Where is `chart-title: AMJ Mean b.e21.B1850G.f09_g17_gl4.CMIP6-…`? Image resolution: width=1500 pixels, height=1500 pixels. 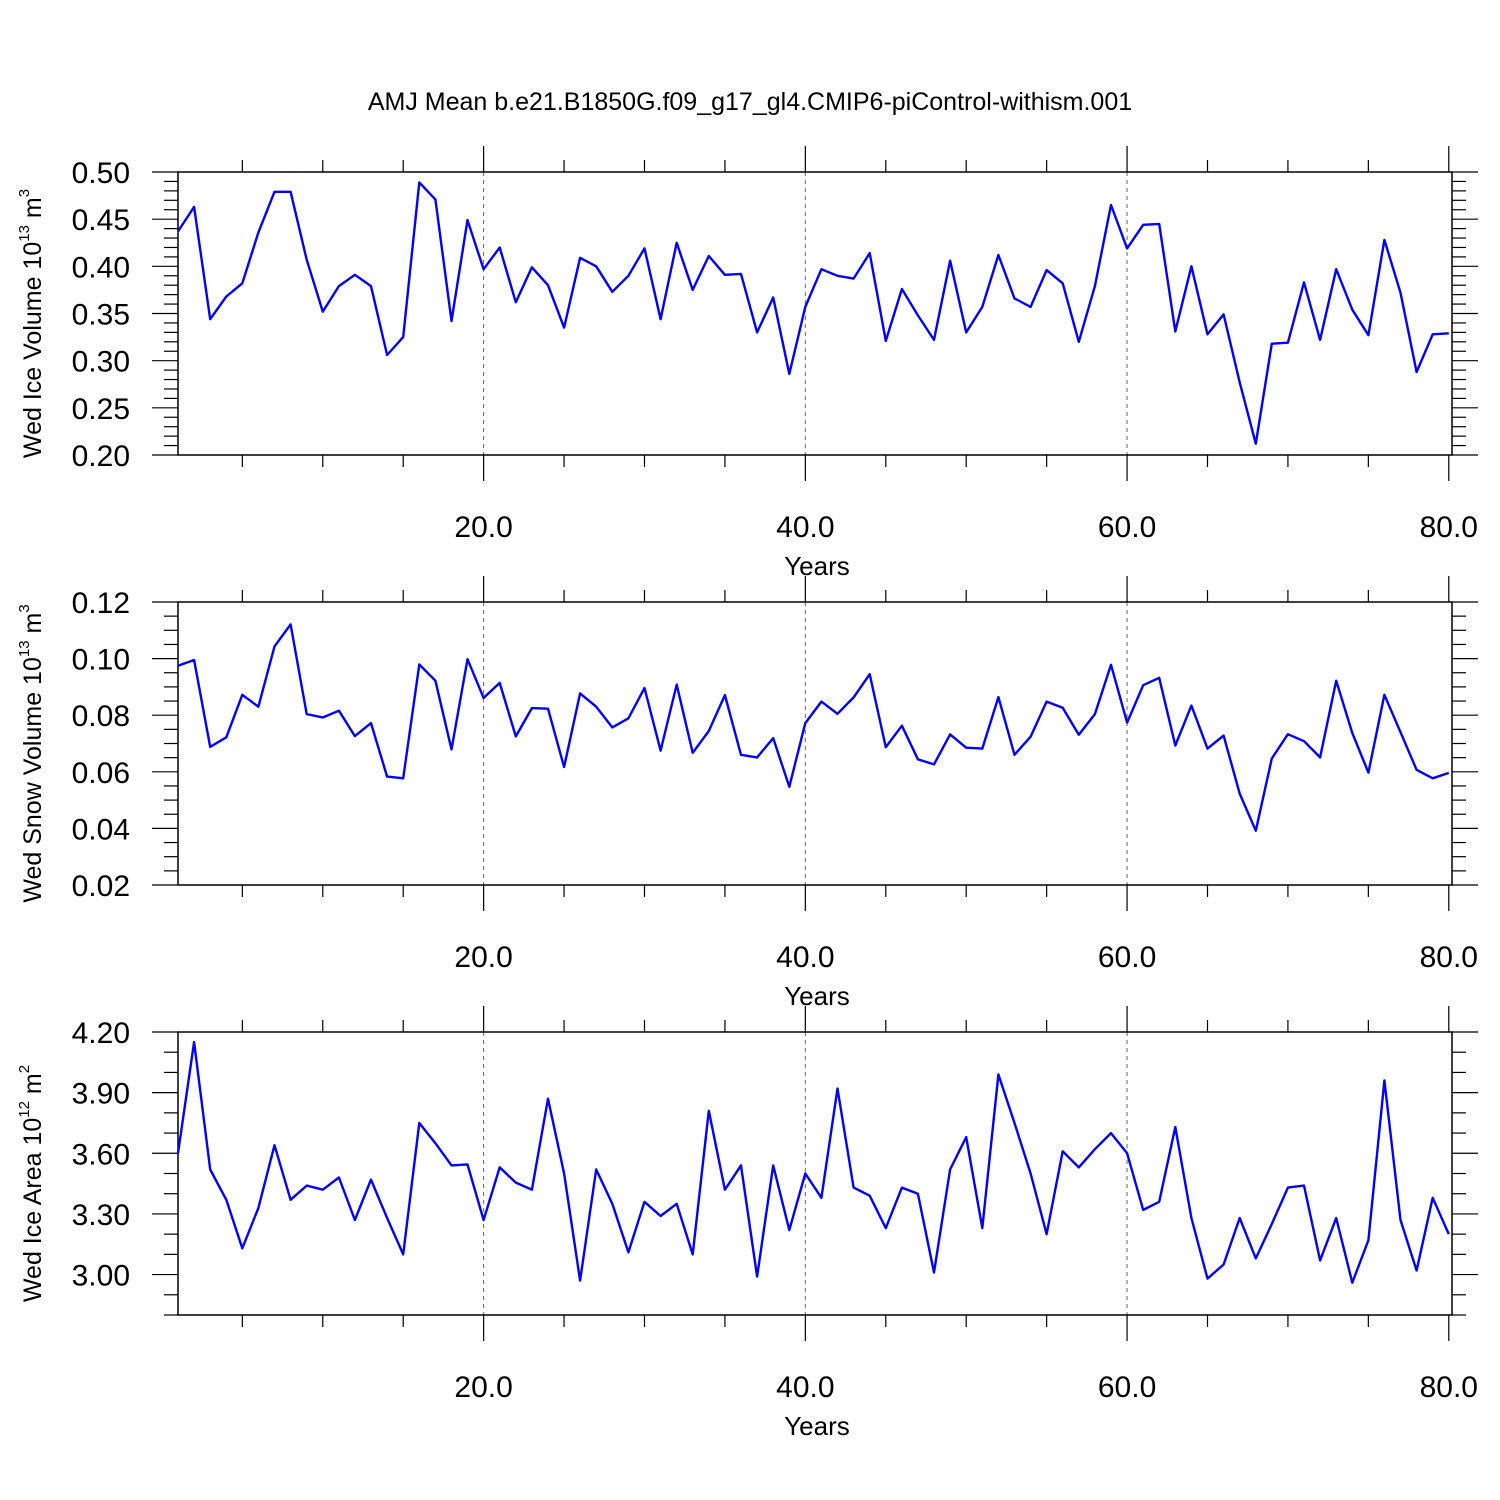
chart-title: AMJ Mean b.e21.B1850G.f09_g17_gl4.CMIP6-… is located at coordinates (750, 102).